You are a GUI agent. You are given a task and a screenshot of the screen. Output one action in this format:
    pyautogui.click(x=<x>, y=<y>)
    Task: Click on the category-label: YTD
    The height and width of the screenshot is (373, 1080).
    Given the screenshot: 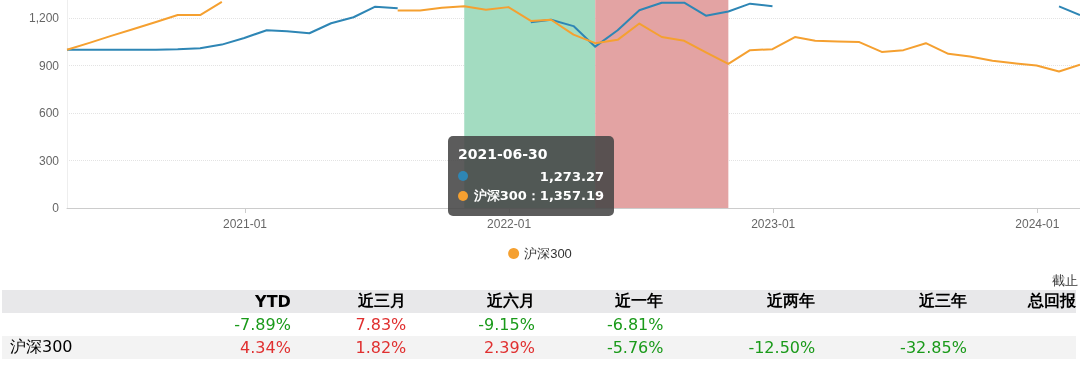 What is the action you would take?
    pyautogui.click(x=226, y=301)
    